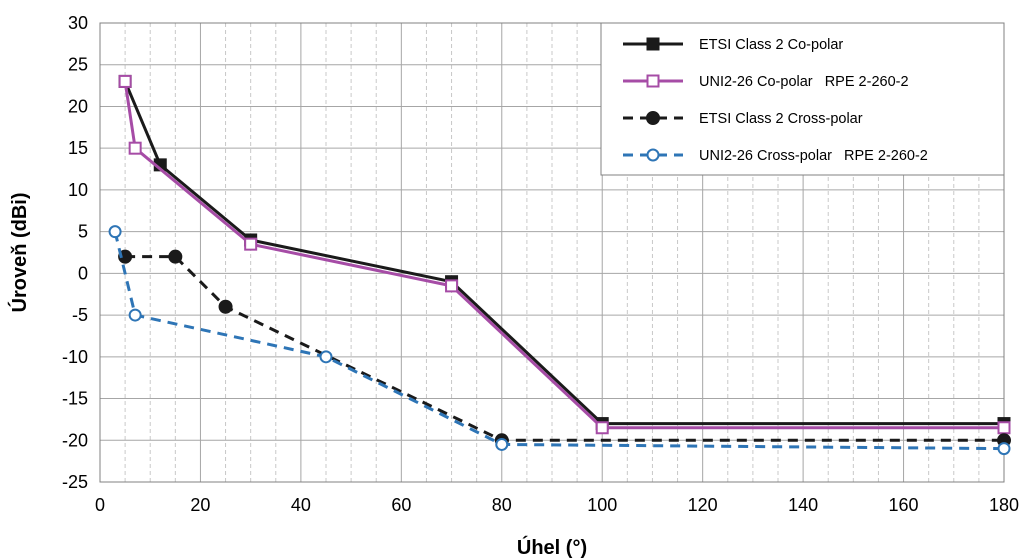 This screenshot has width=1027, height=558. I want to click on x-tick-label: 180, so click(1004, 505).